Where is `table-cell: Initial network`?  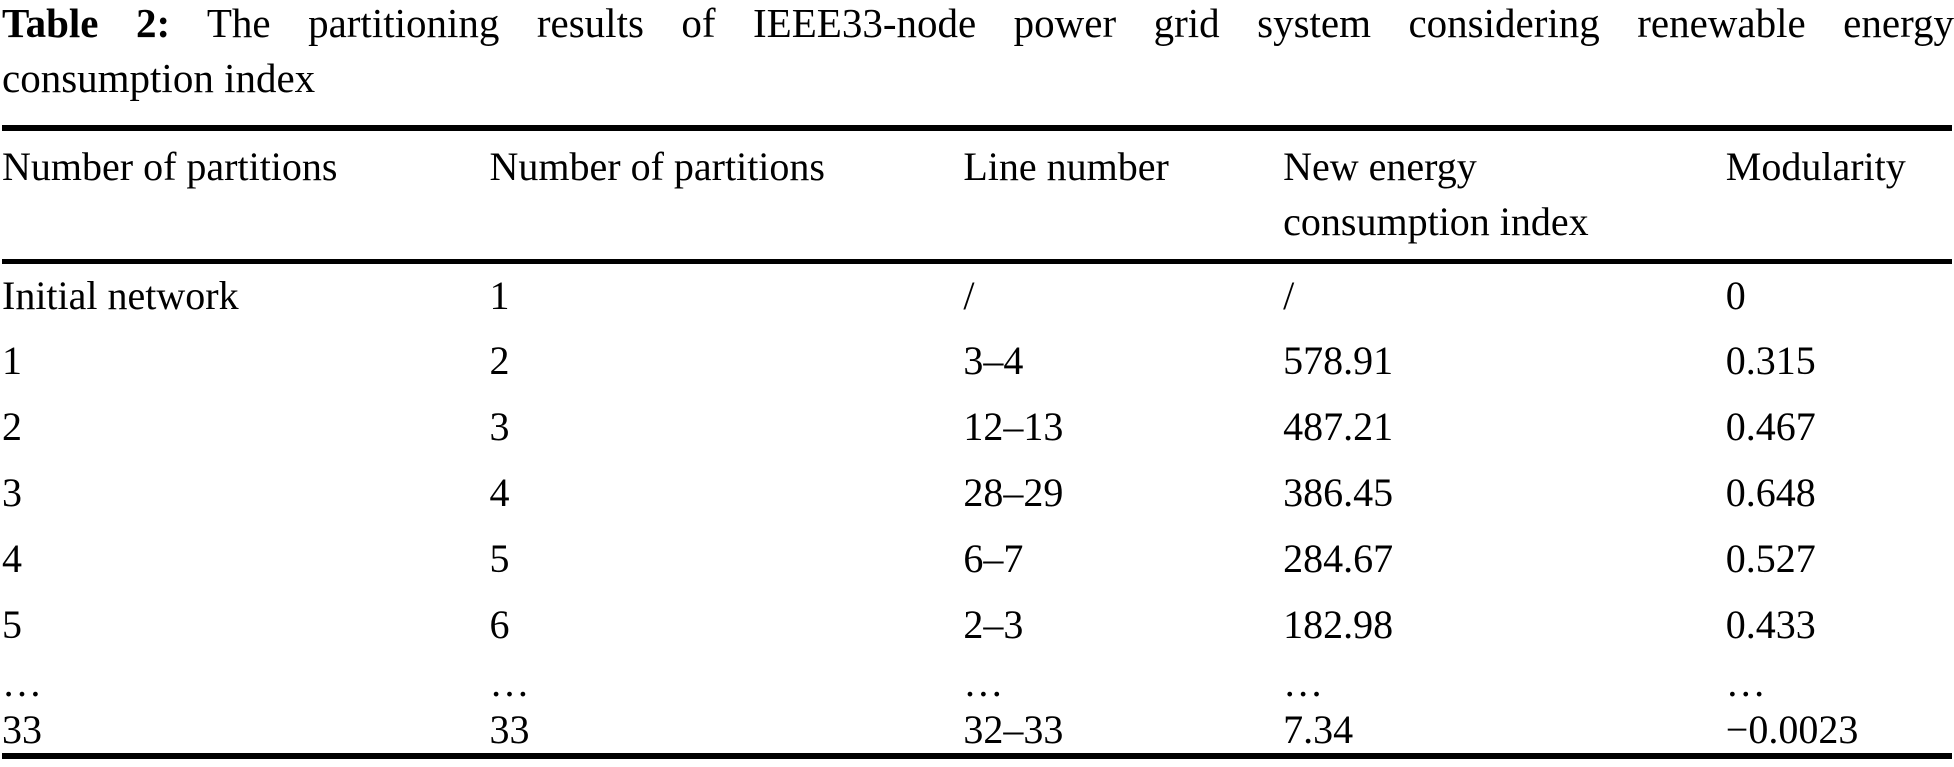
table-cell: Initial network is located at coordinates (120, 295).